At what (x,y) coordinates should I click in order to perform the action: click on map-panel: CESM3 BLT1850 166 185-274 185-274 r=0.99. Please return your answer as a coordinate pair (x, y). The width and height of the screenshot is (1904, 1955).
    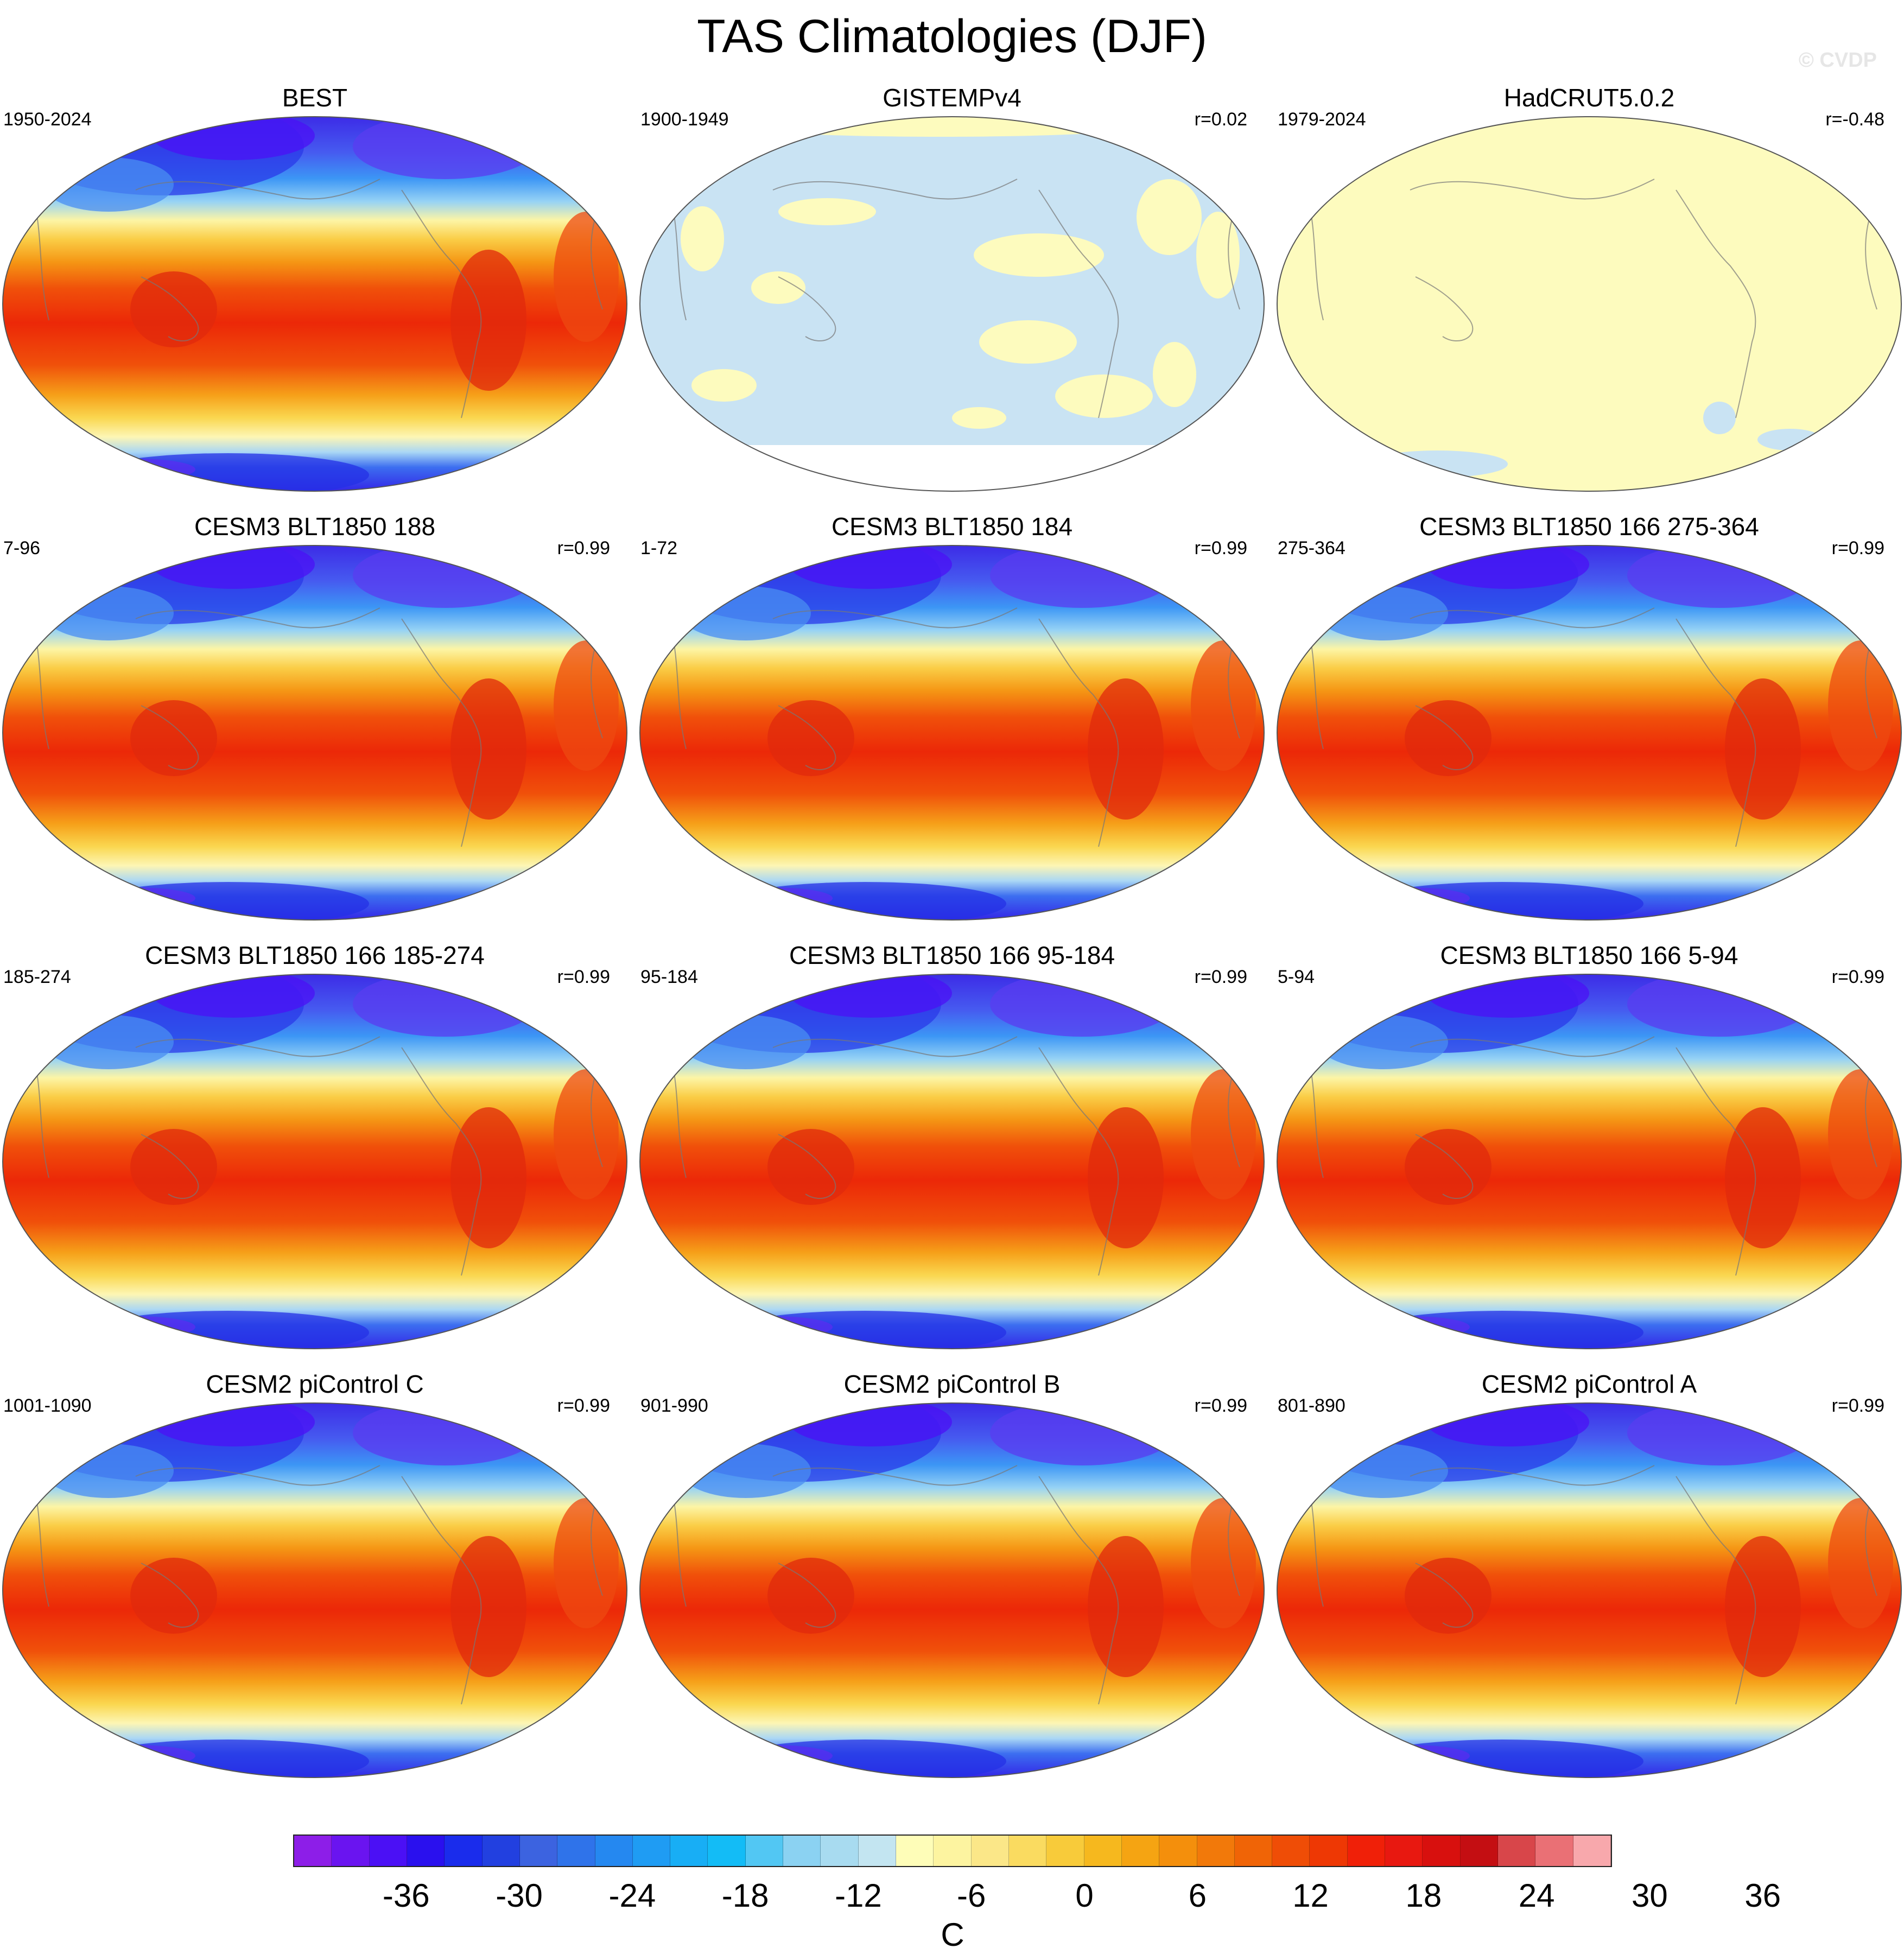
    Looking at the image, I should click on (315, 1145).